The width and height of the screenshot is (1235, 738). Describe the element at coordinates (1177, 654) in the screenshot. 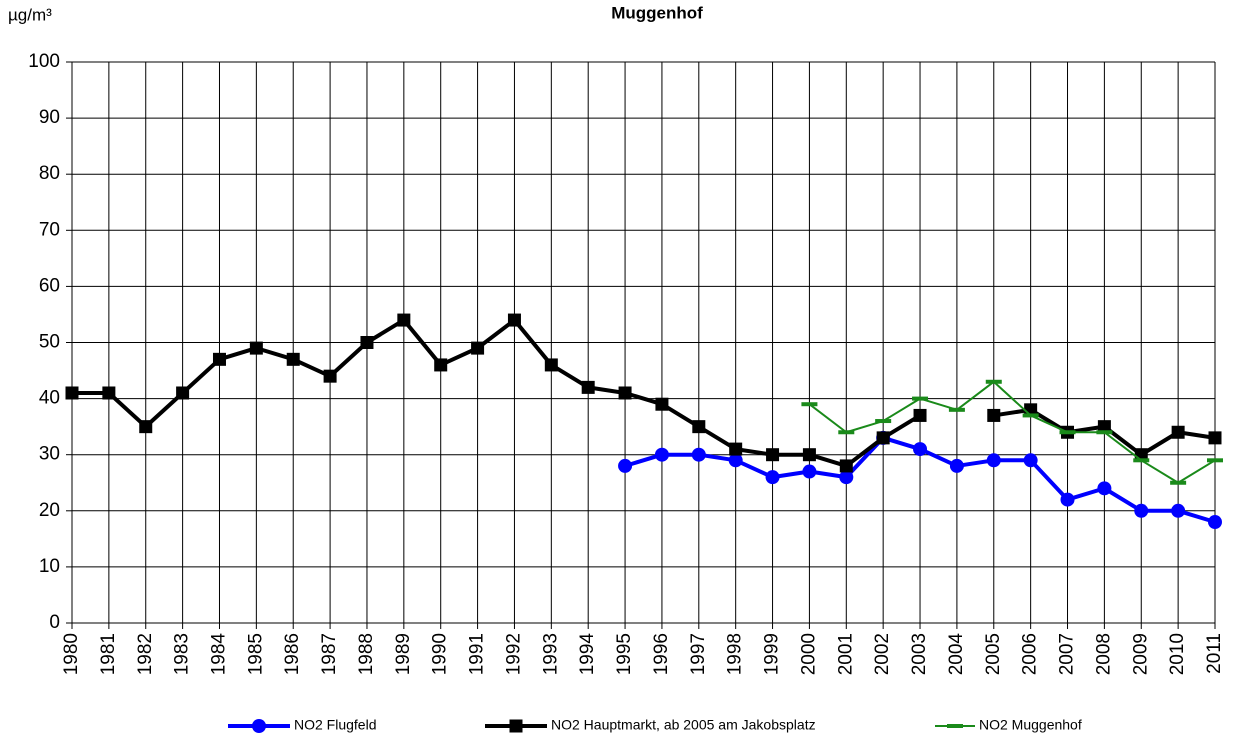

I see `x-tick-label: 2010` at that location.